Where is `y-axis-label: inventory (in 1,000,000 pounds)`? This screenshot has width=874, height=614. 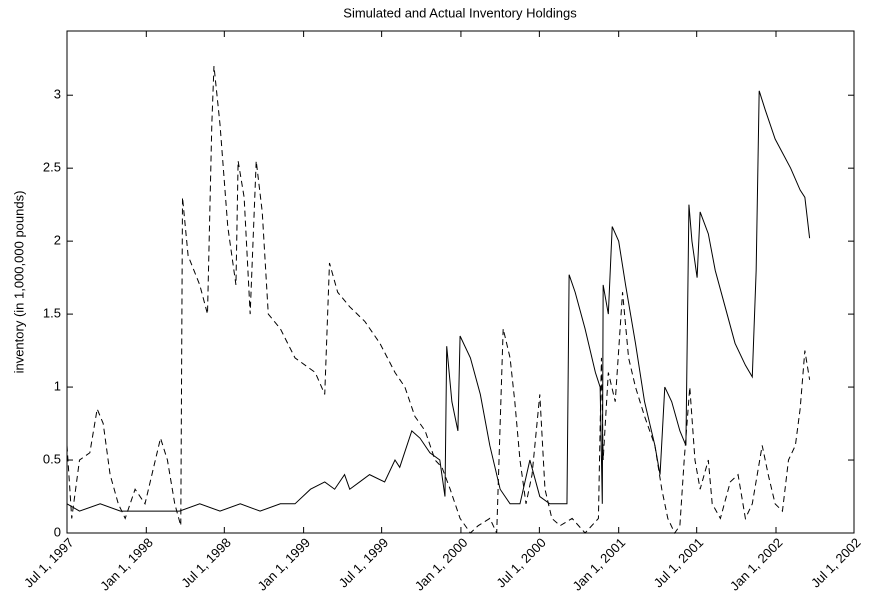 y-axis-label: inventory (in 1,000,000 pounds) is located at coordinates (18, 282).